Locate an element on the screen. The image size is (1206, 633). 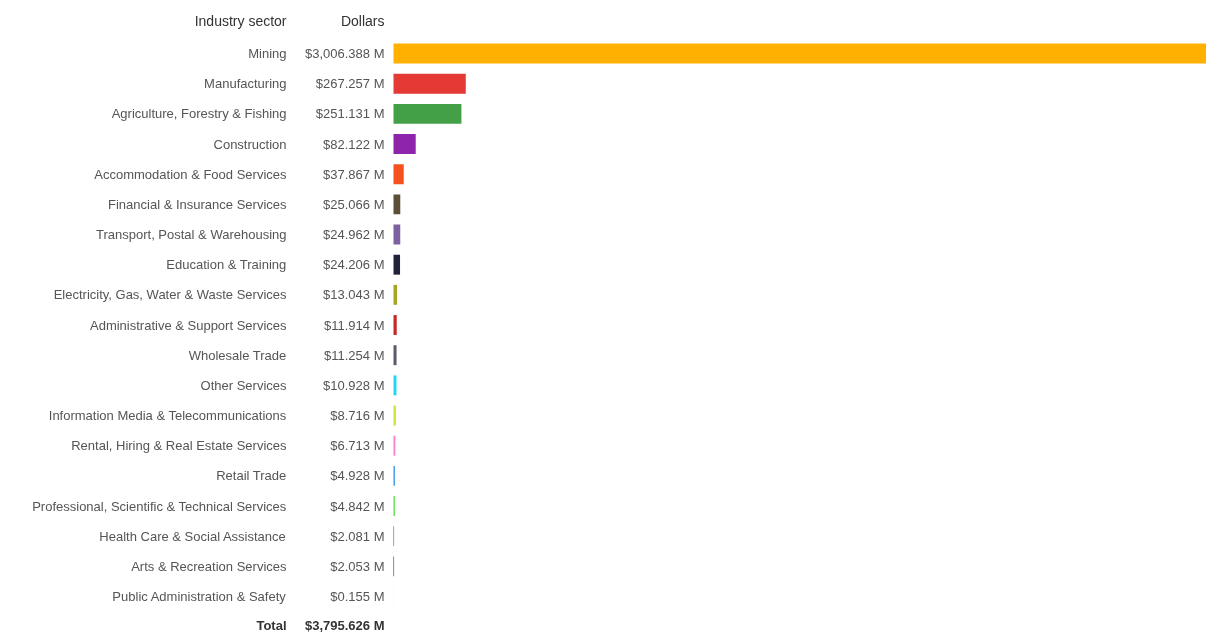
y-tick-label: Manufacturing is located at coordinates (245, 84).